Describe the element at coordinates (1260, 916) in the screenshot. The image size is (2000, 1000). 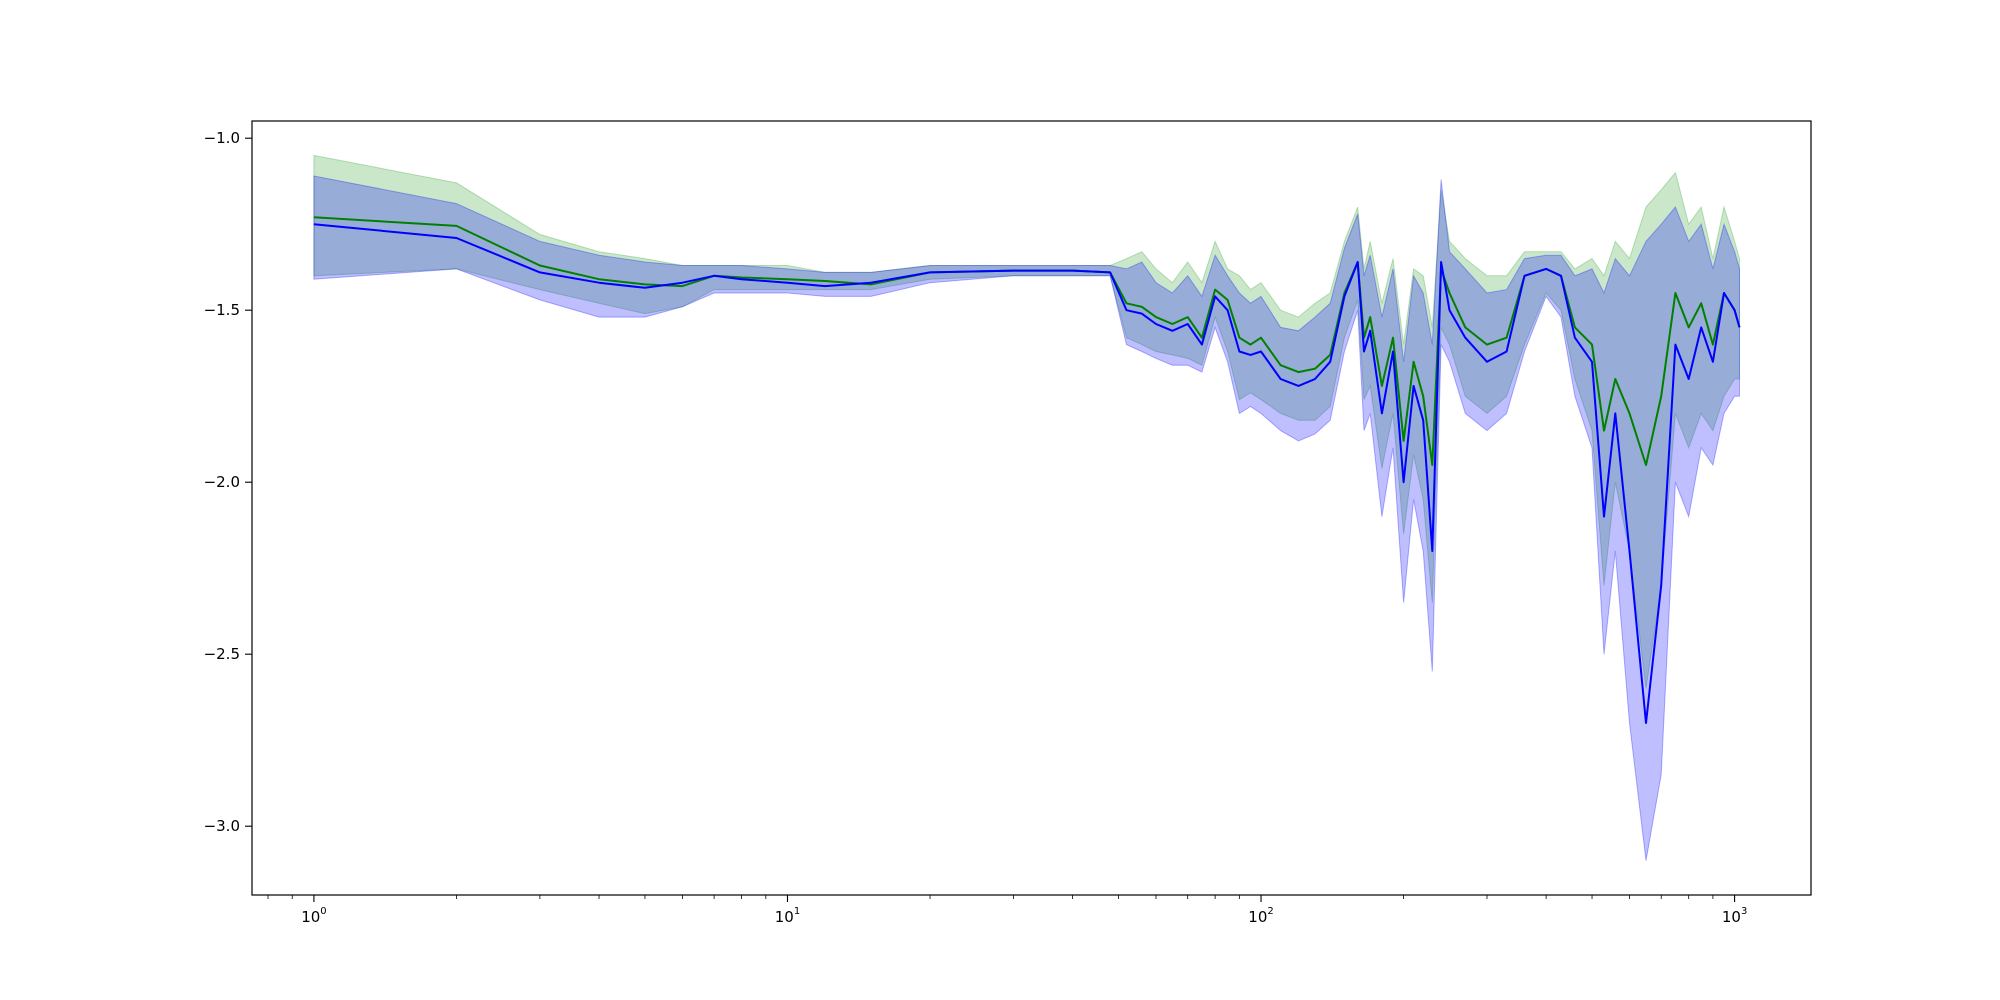
I see `x-tick-label: 10²` at that location.